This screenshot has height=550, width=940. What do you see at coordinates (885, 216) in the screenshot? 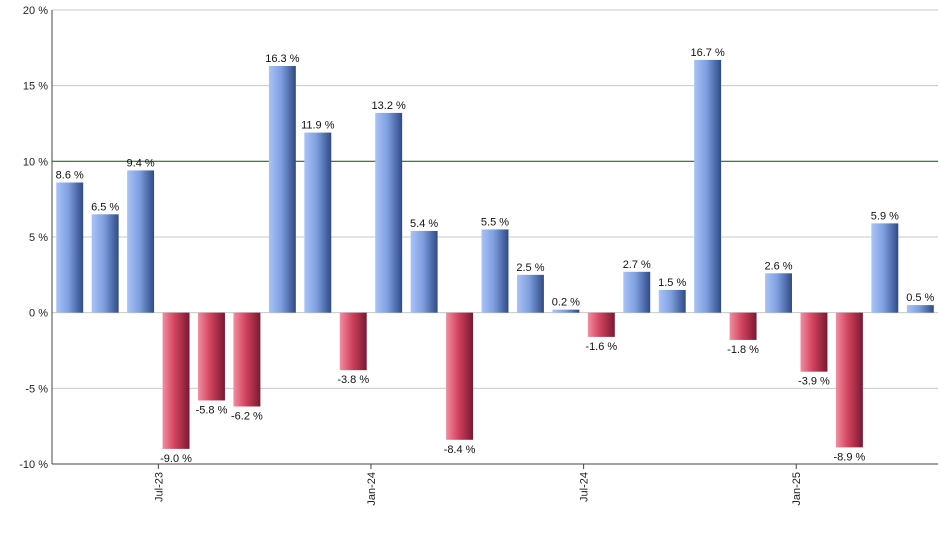
I see `data-label: 5.9 %` at bounding box center [885, 216].